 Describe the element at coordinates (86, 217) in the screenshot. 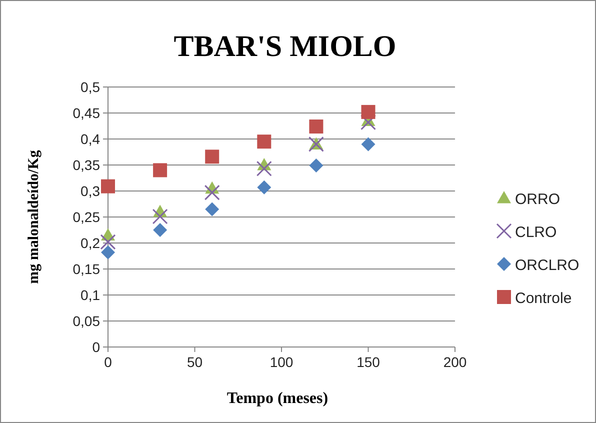

I see `y-tick-label: 0,25` at that location.